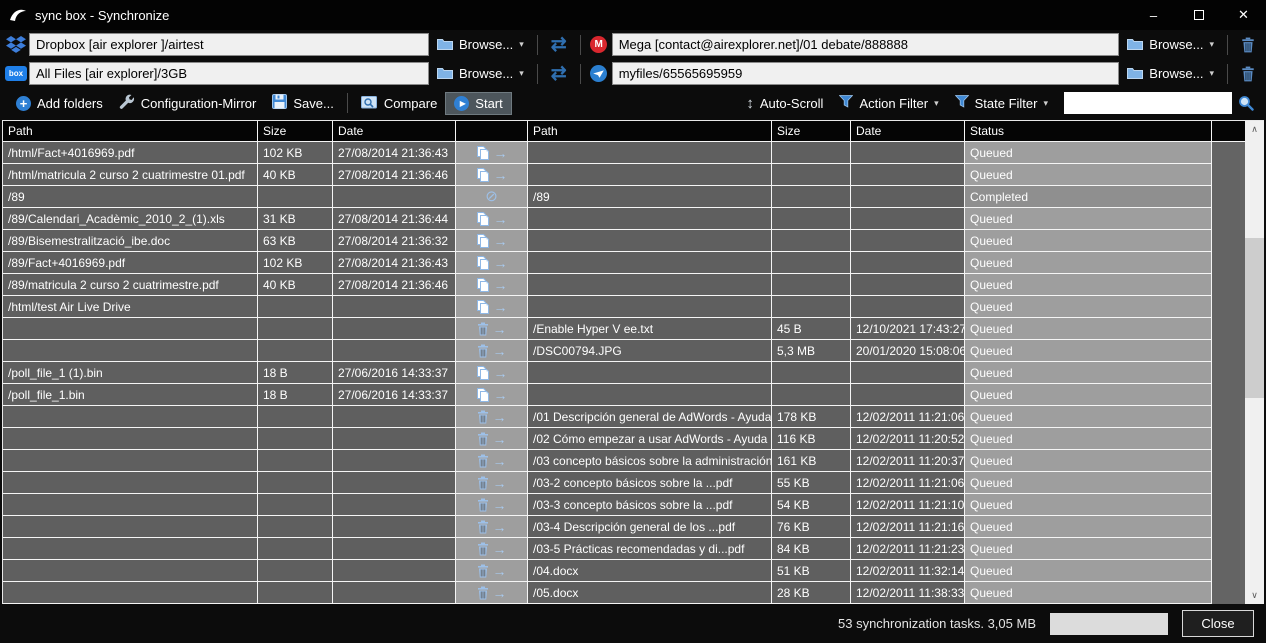  I want to click on vertical-scrollbar: ∧ ∨, so click(1254, 362).